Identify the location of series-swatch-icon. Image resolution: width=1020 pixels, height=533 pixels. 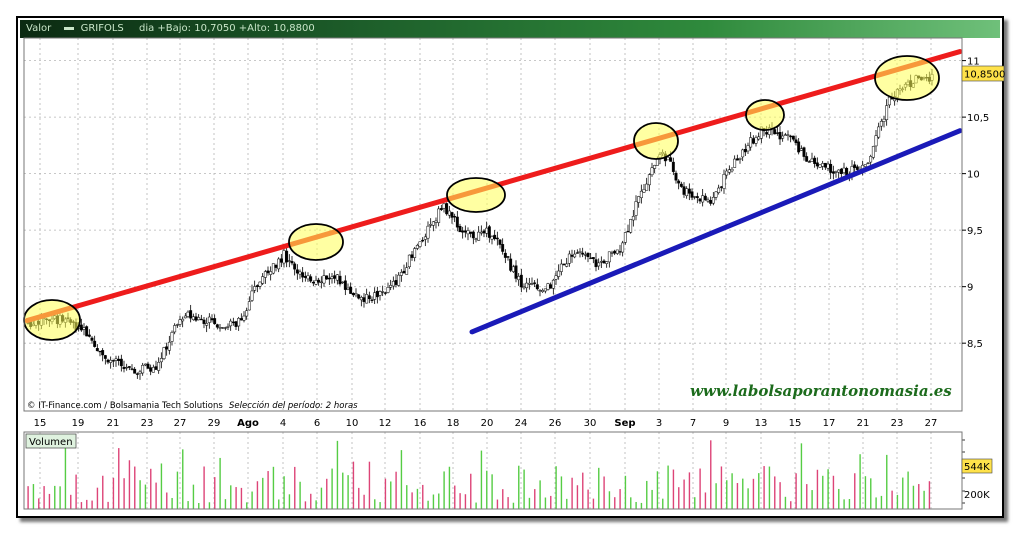
(69, 28).